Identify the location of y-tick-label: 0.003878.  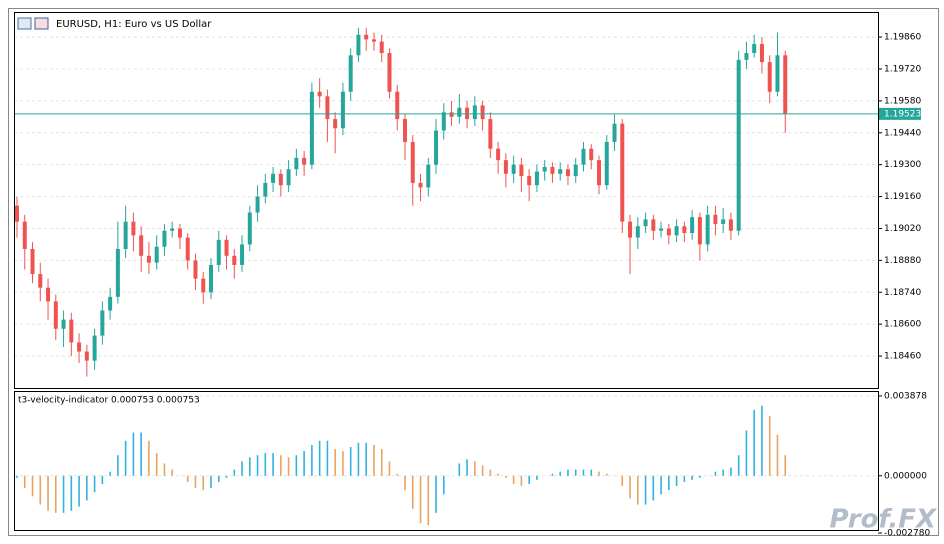
(905, 396).